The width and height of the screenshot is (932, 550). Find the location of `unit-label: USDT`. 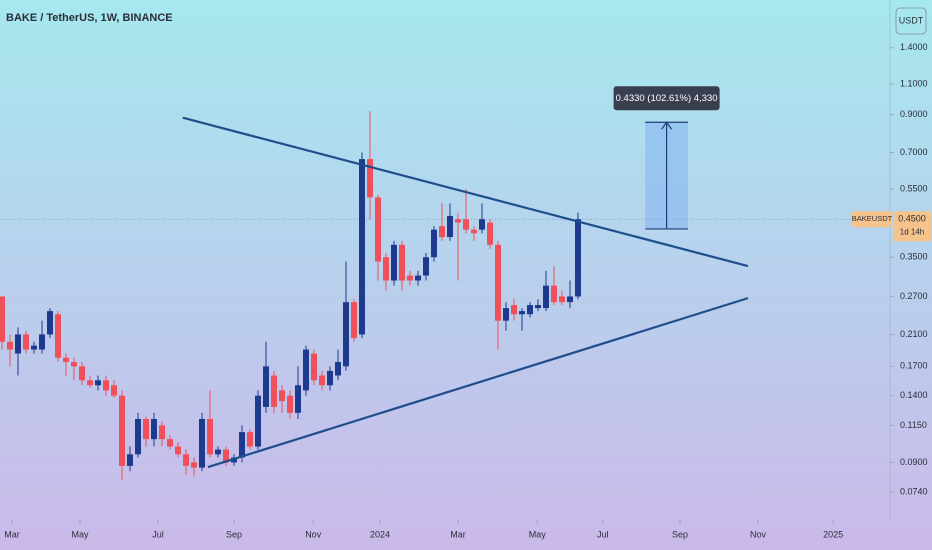

unit-label: USDT is located at coordinates (911, 20).